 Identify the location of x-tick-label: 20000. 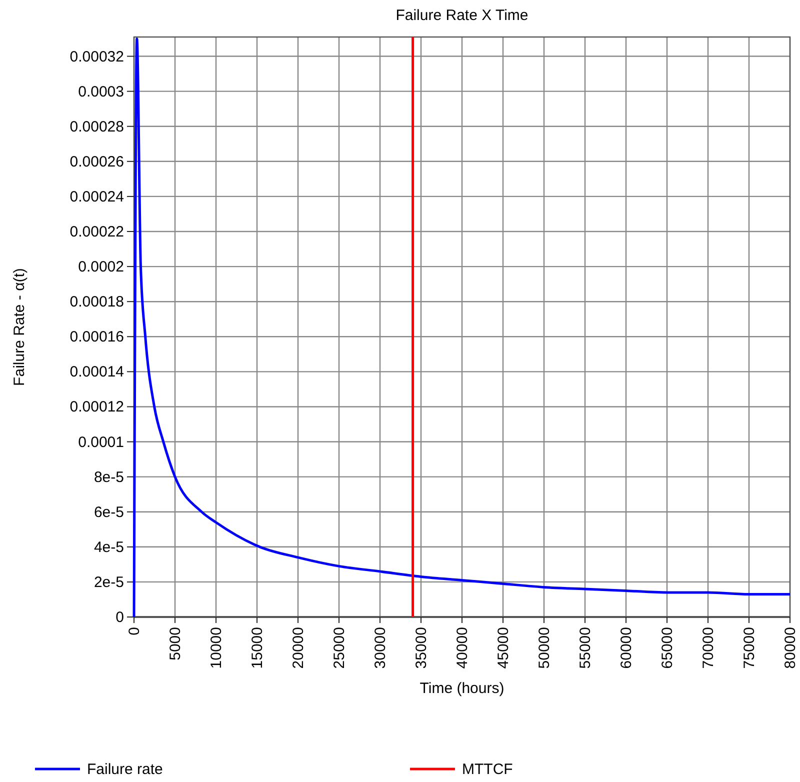
(298, 648).